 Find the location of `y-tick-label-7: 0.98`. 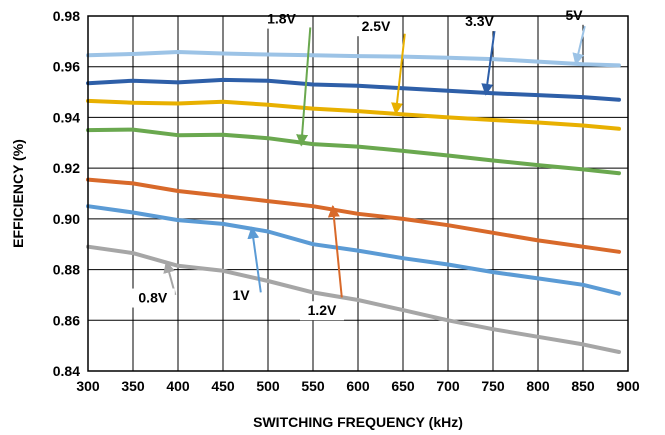

y-tick-label-7: 0.98 is located at coordinates (66, 16).